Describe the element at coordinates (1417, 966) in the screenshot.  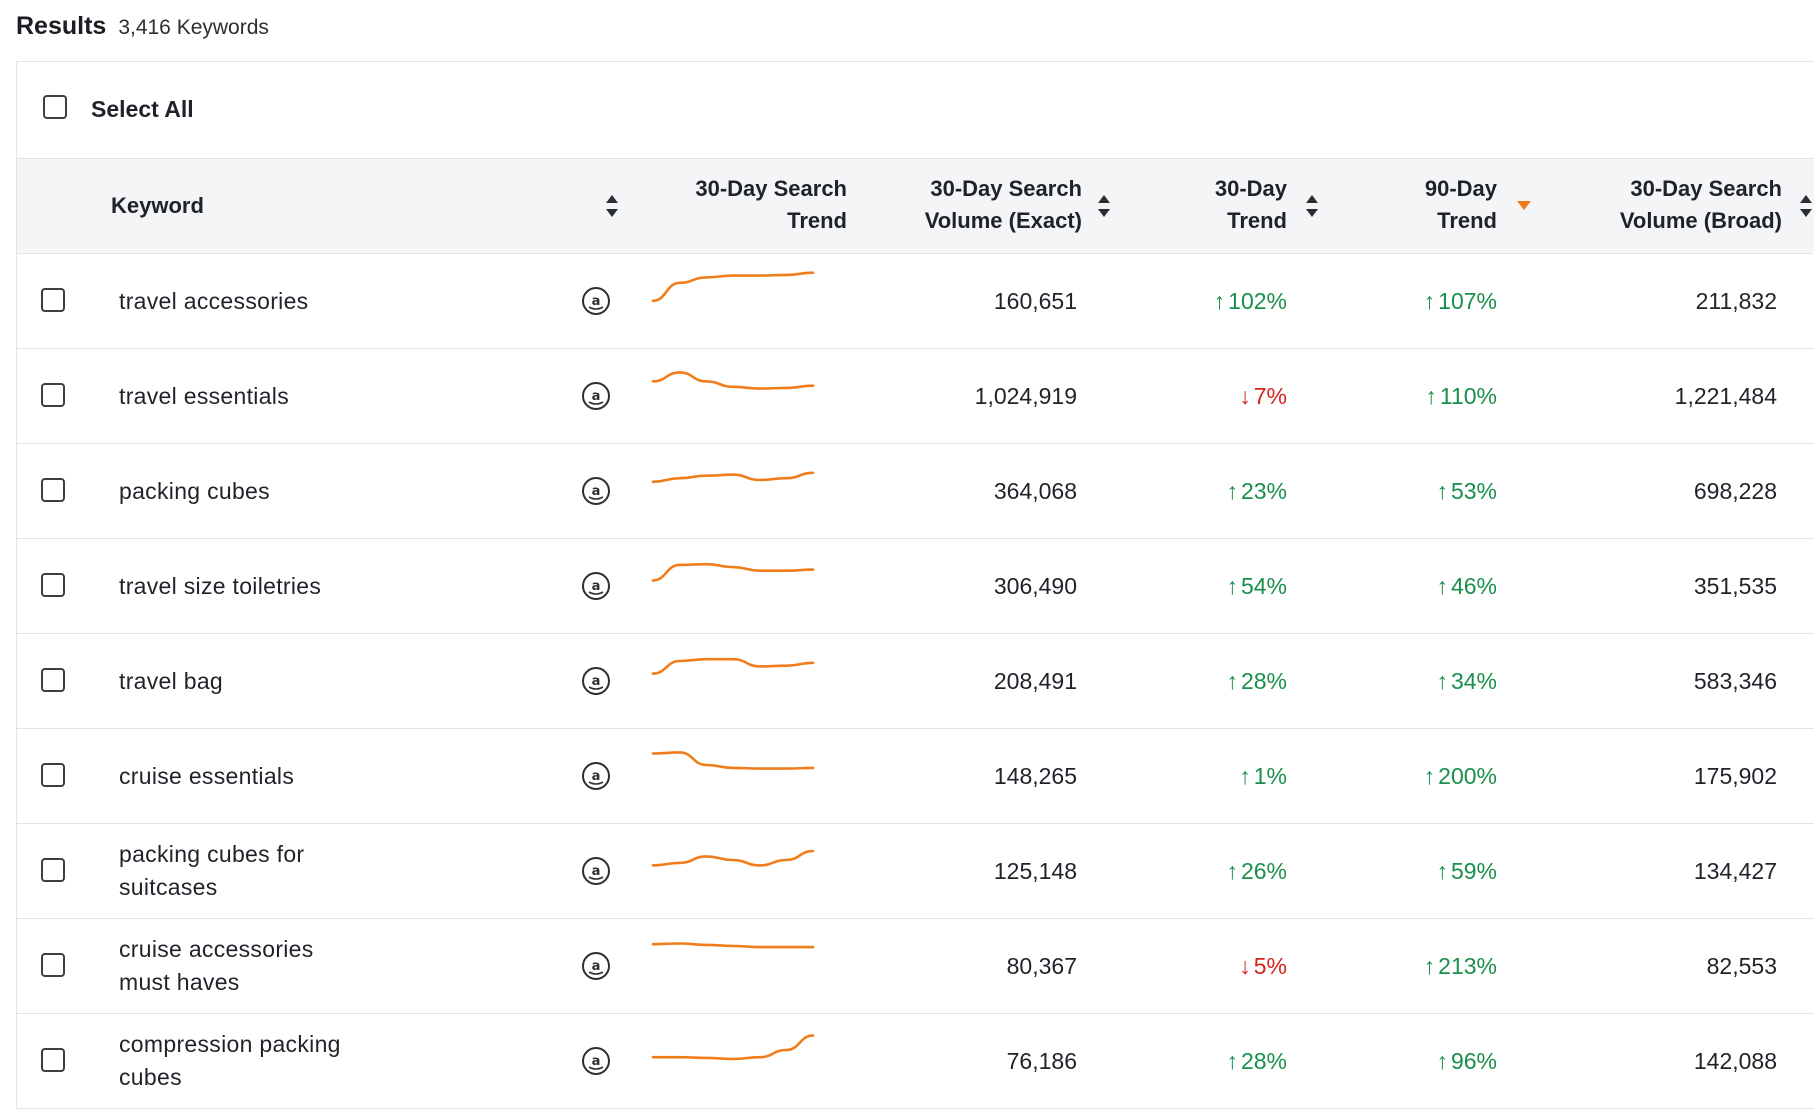
I see `trend-90day-cell: ↑ 213%` at that location.